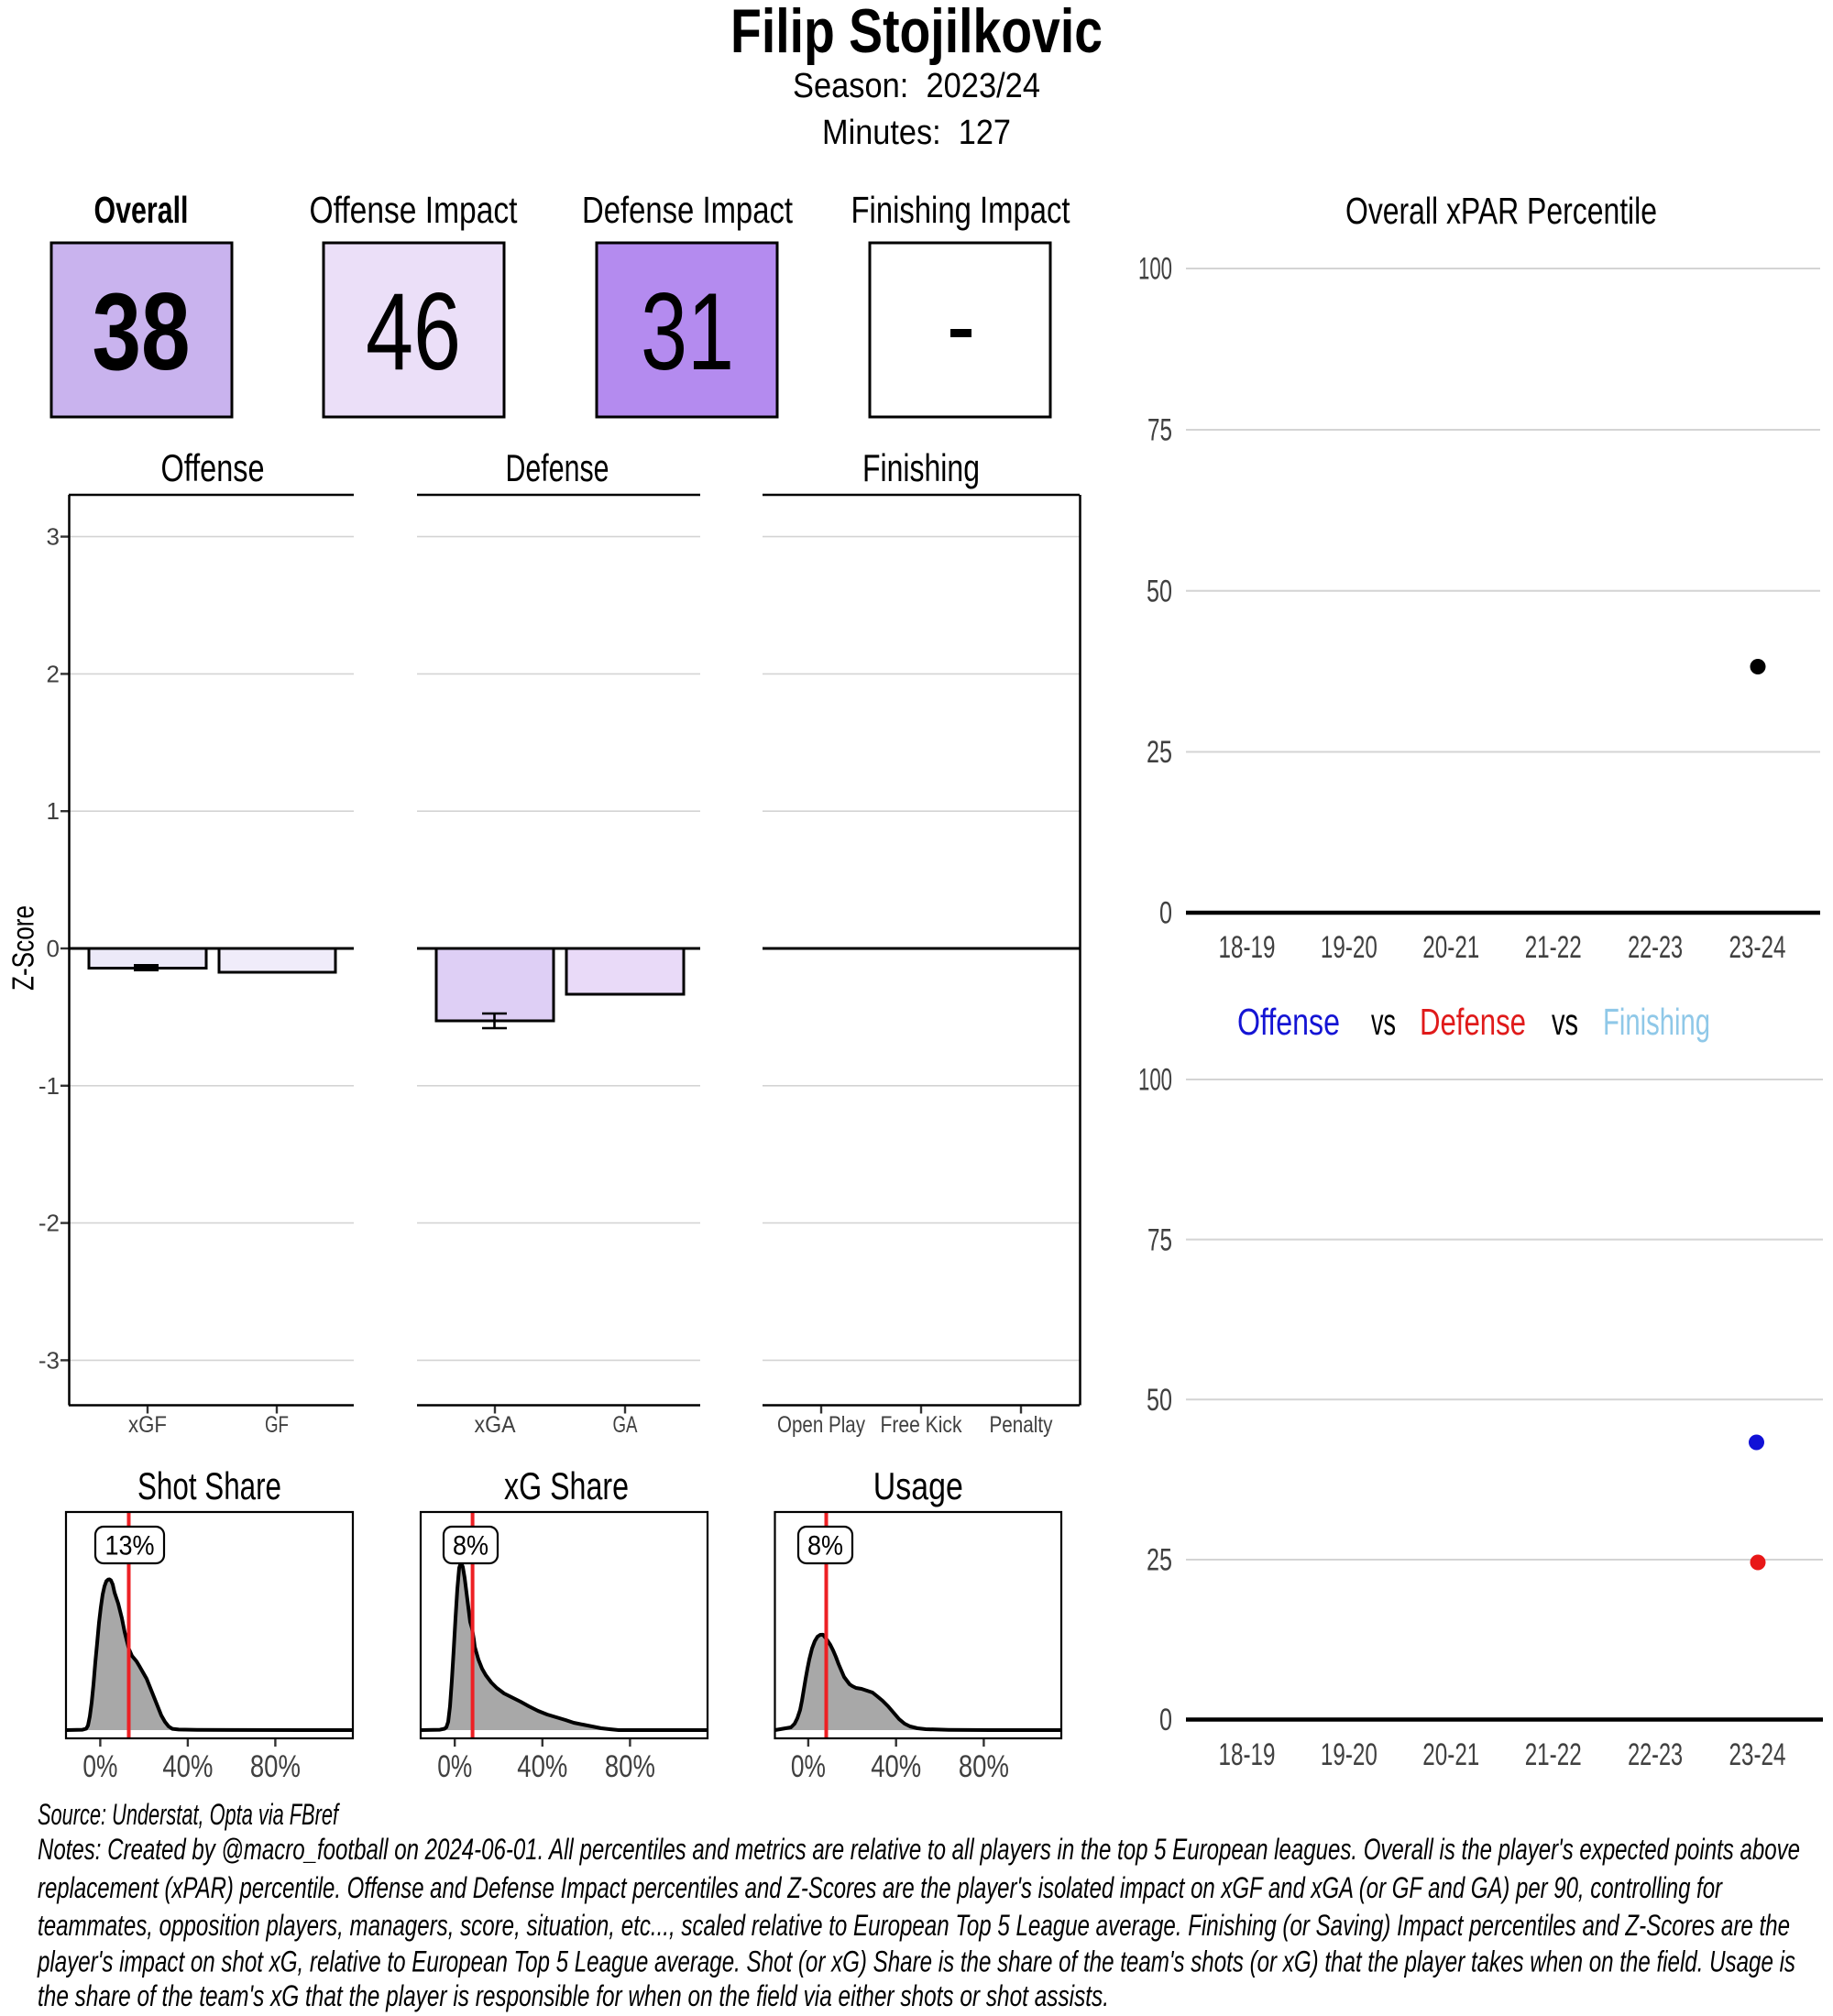  I want to click on svg-text: Shot Share, so click(209, 1485).